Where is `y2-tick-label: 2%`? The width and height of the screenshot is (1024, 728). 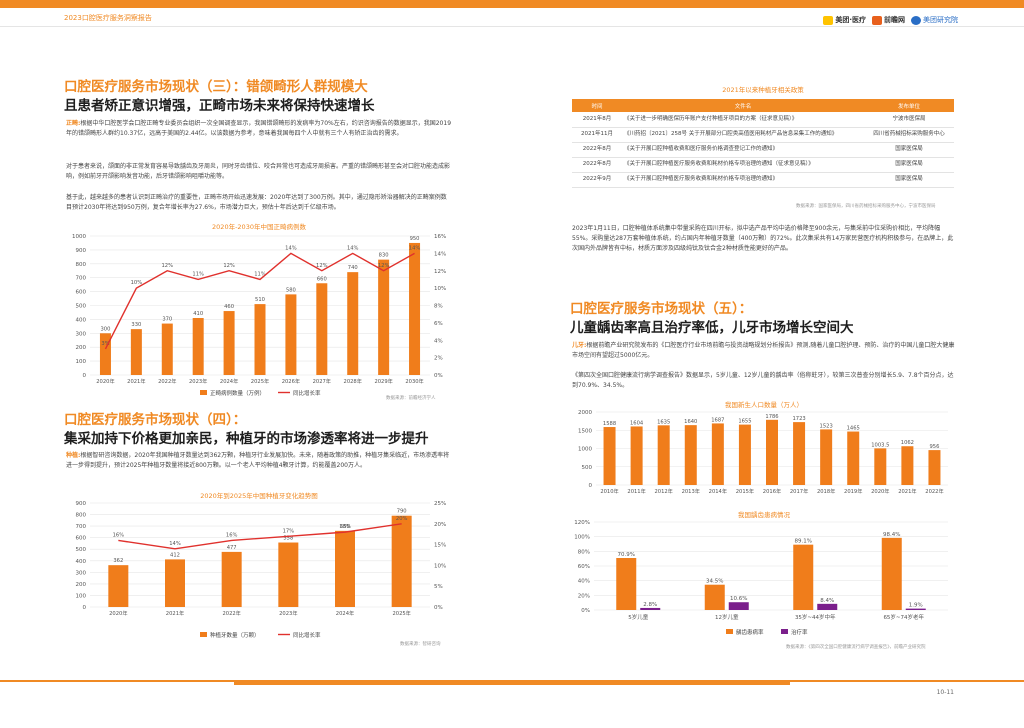
y2-tick-label: 2% is located at coordinates (438, 359).